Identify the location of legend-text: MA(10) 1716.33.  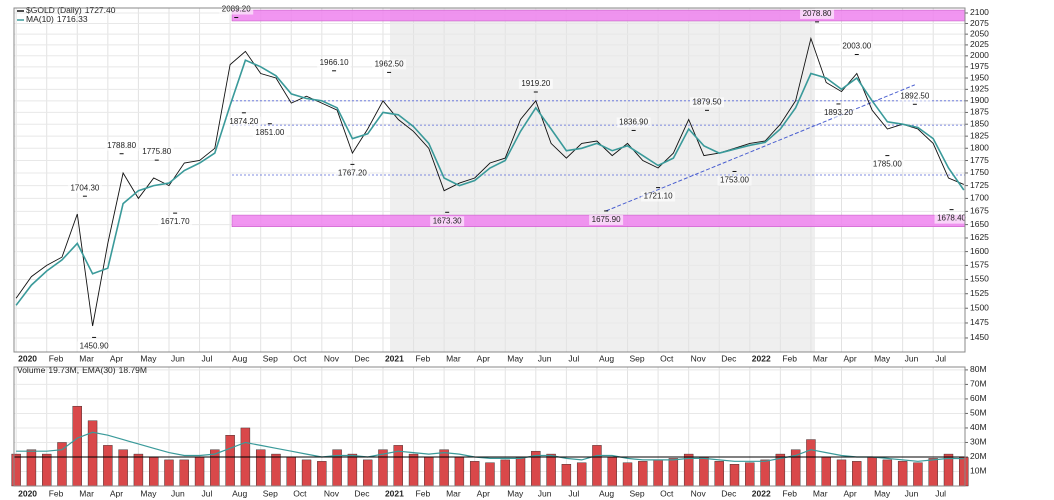
(57, 19).